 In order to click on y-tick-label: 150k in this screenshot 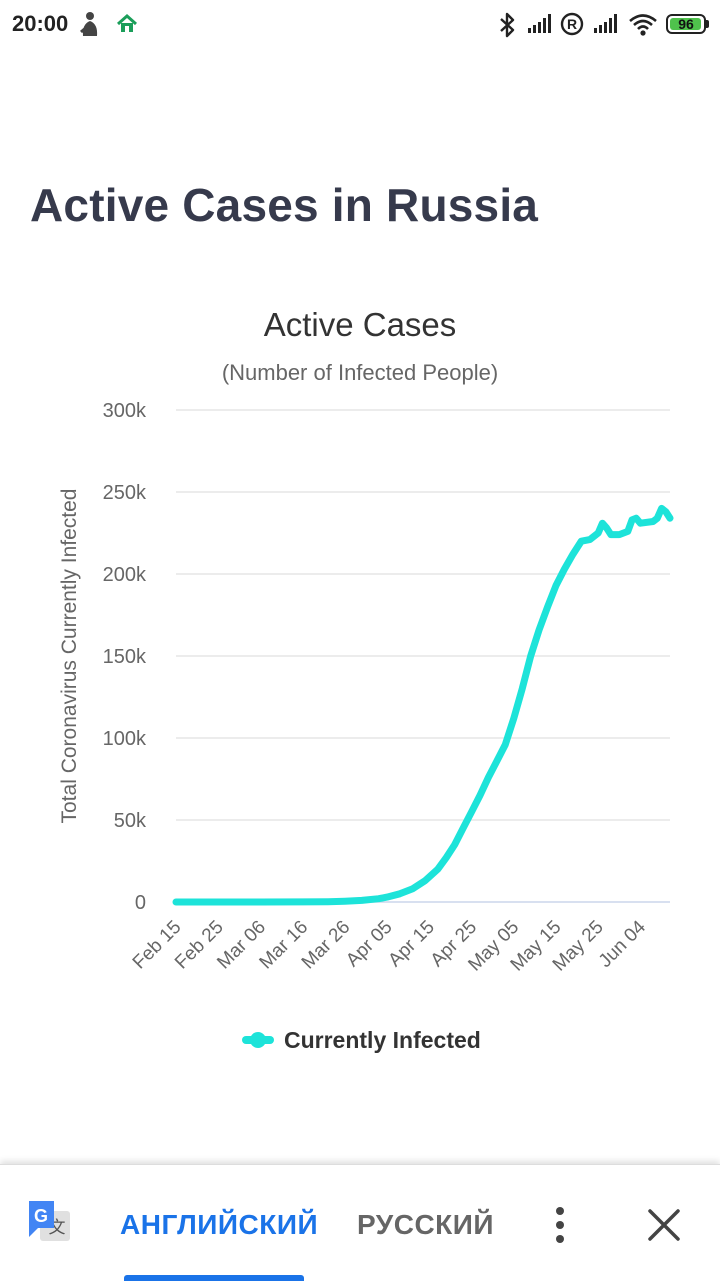, I will do `click(125, 657)`.